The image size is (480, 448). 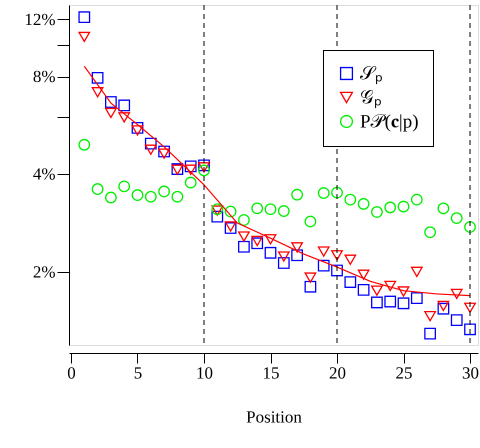 What do you see at coordinates (44, 174) in the screenshot?
I see `y-tick-label: 4%` at bounding box center [44, 174].